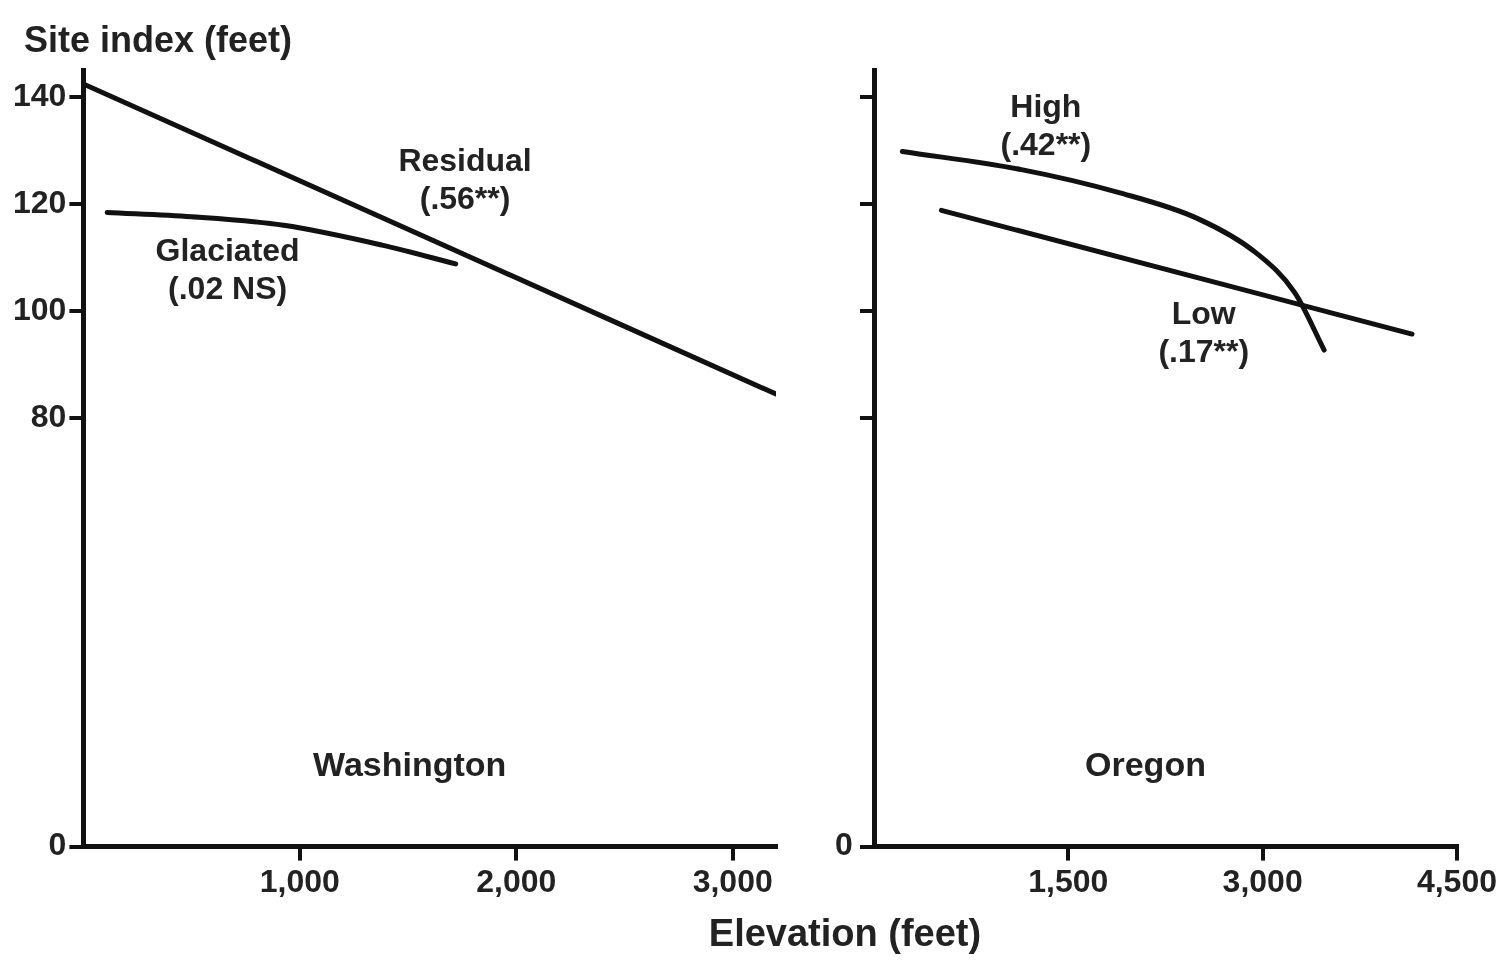 The image size is (1500, 970). Describe the element at coordinates (40, 308) in the screenshot. I see `y-tick-label: 100` at that location.